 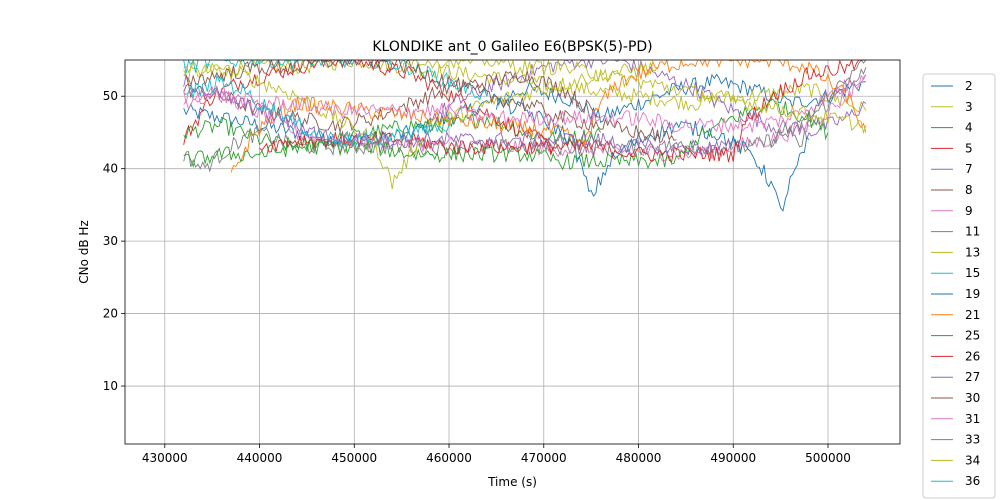 What do you see at coordinates (969, 190) in the screenshot?
I see `legend-label-8: 8` at bounding box center [969, 190].